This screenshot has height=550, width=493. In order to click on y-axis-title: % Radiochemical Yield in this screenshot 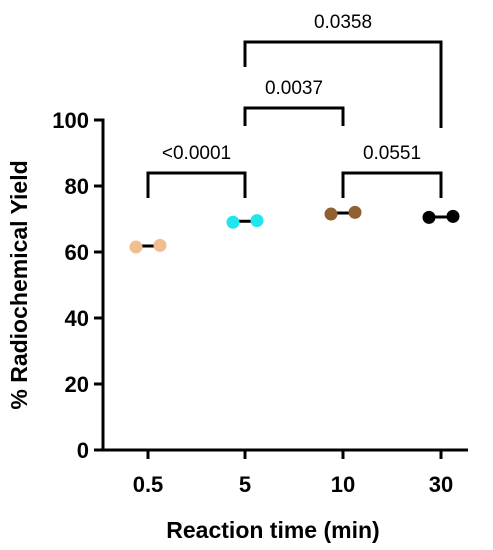, I will do `click(19, 284)`.